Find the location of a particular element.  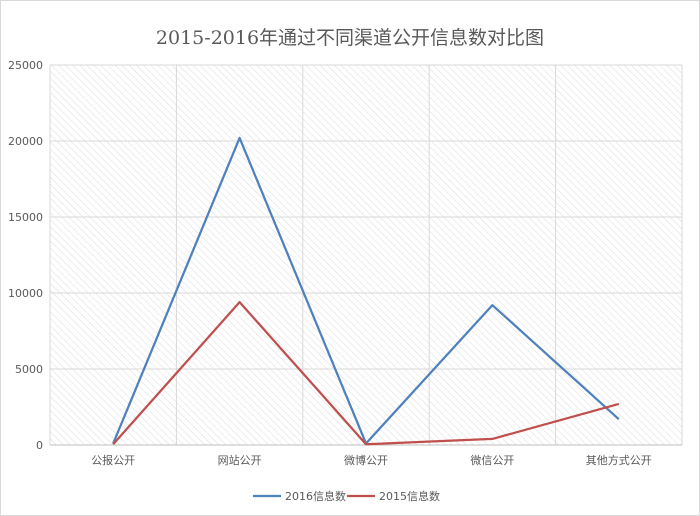

legend-label: 2016信息数 is located at coordinates (315, 496).